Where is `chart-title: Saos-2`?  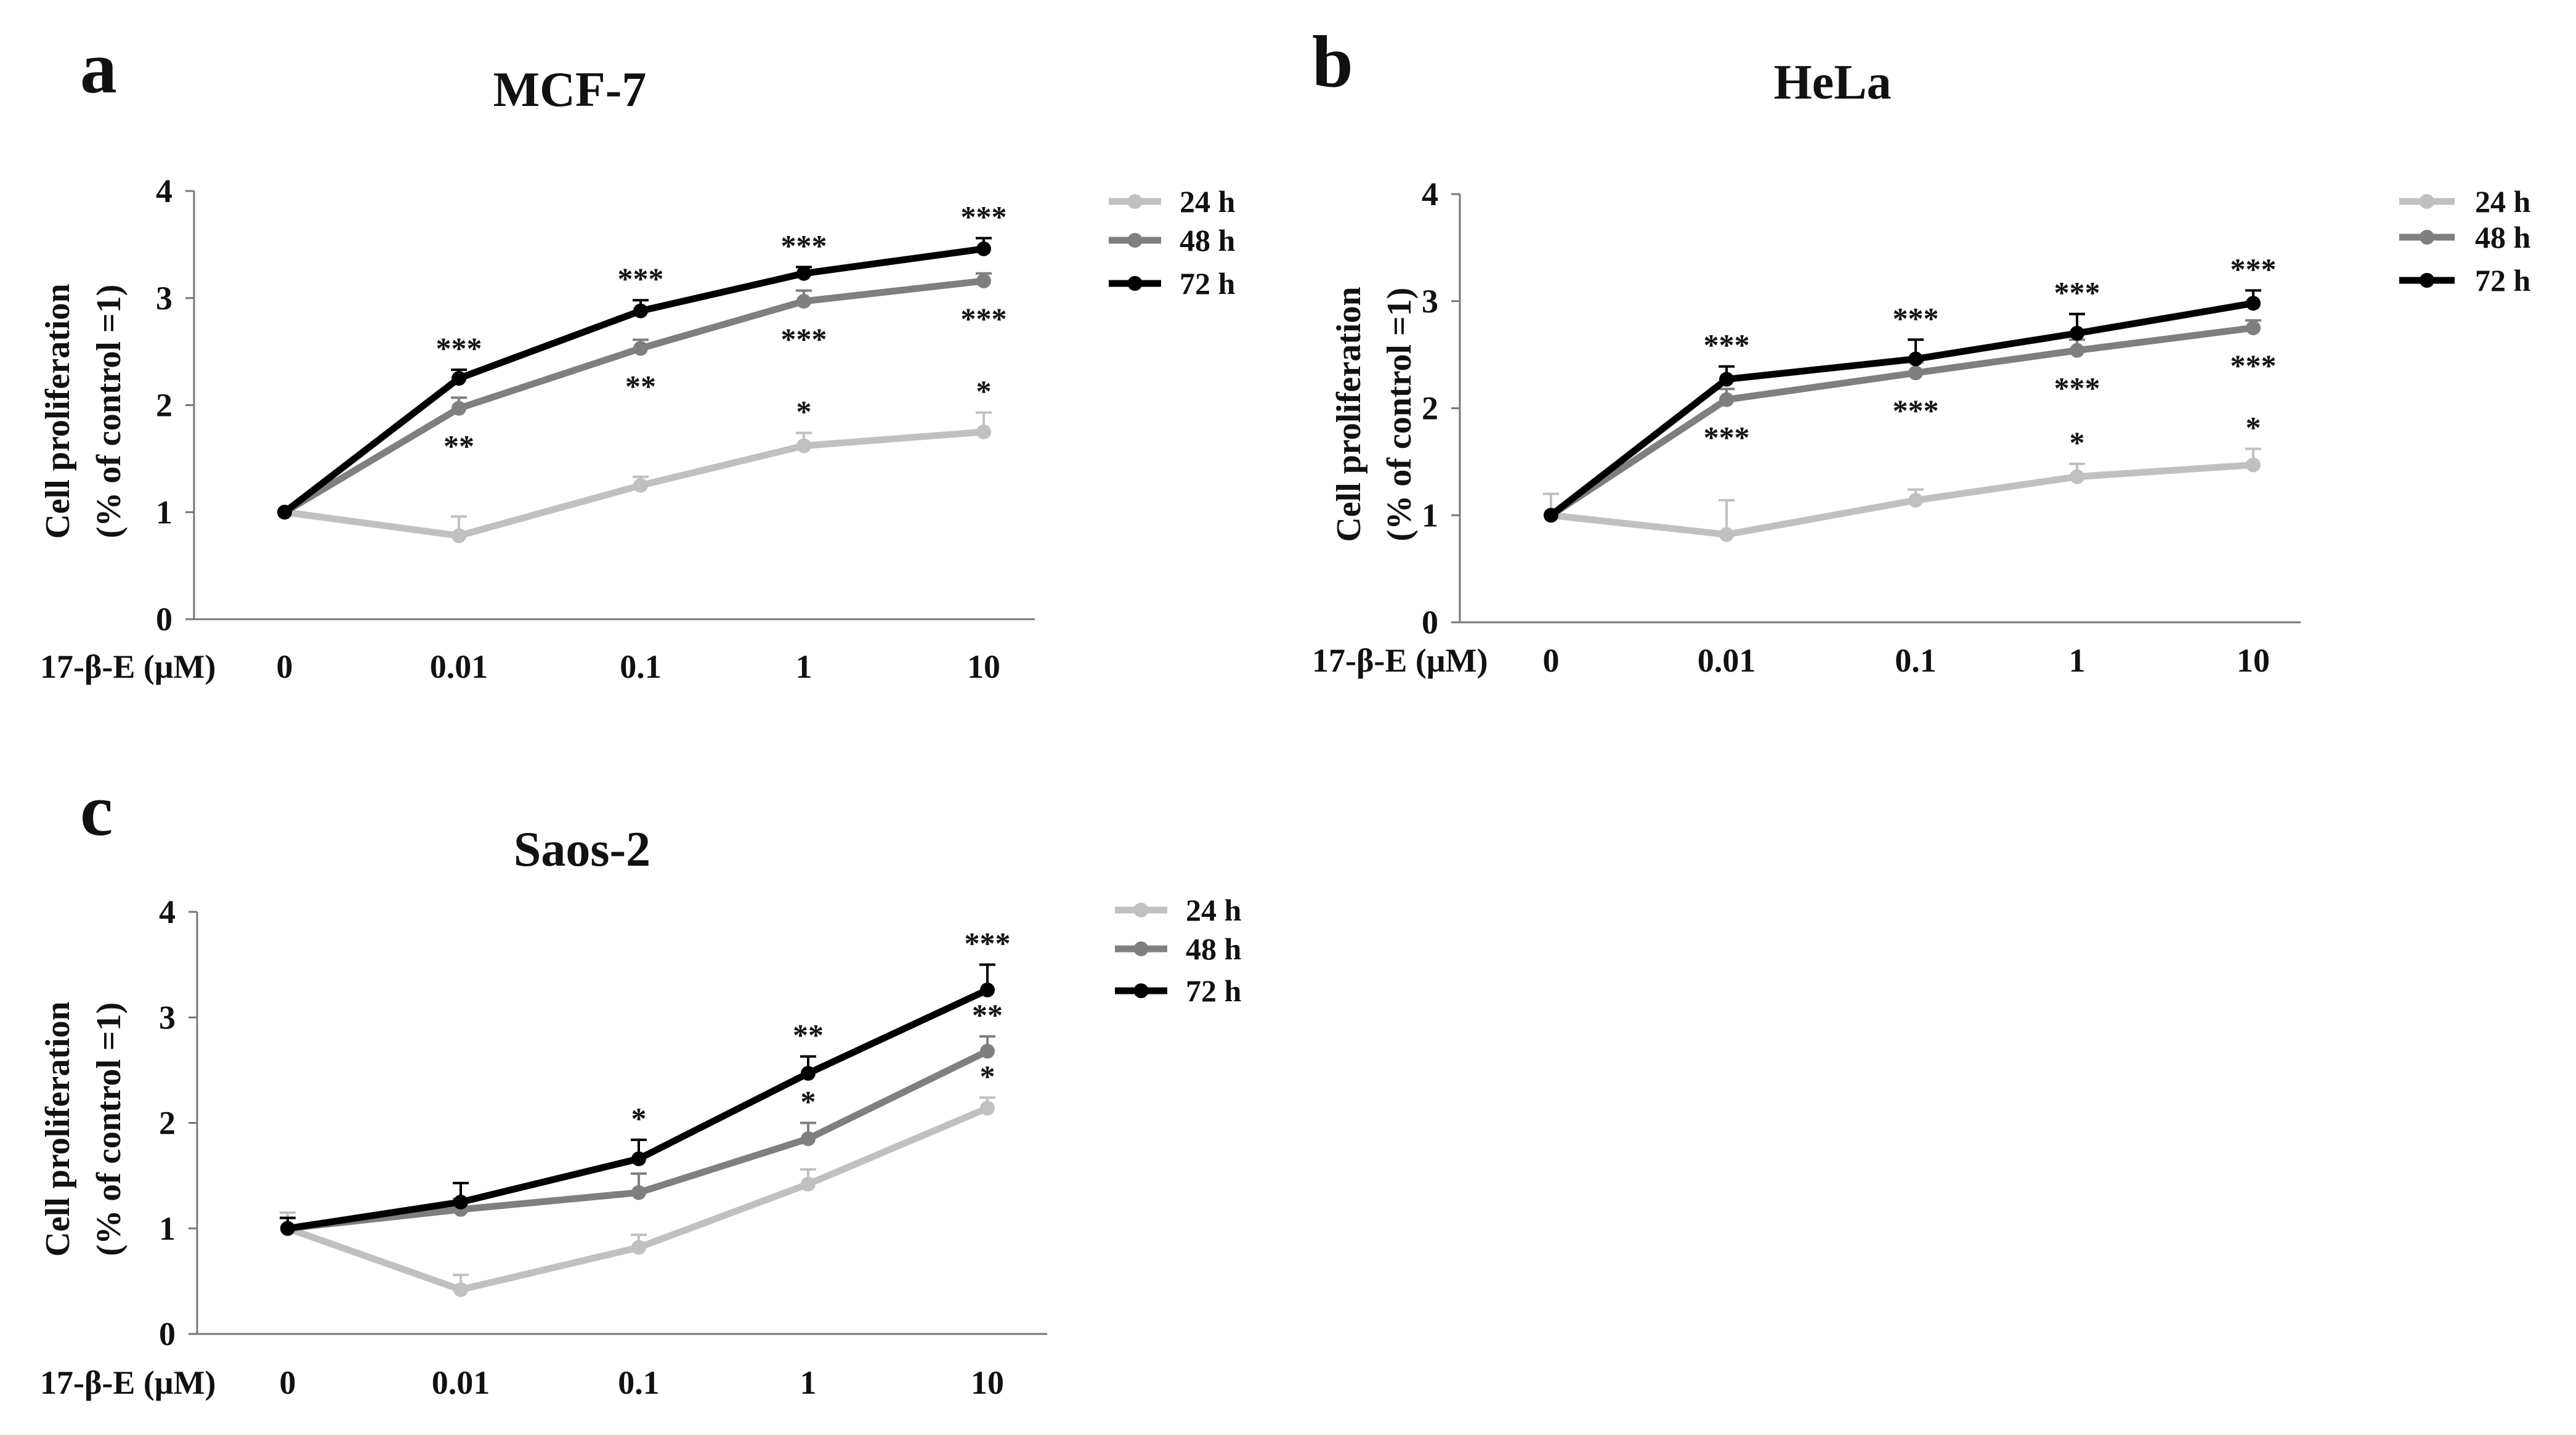 chart-title: Saos-2 is located at coordinates (582, 850).